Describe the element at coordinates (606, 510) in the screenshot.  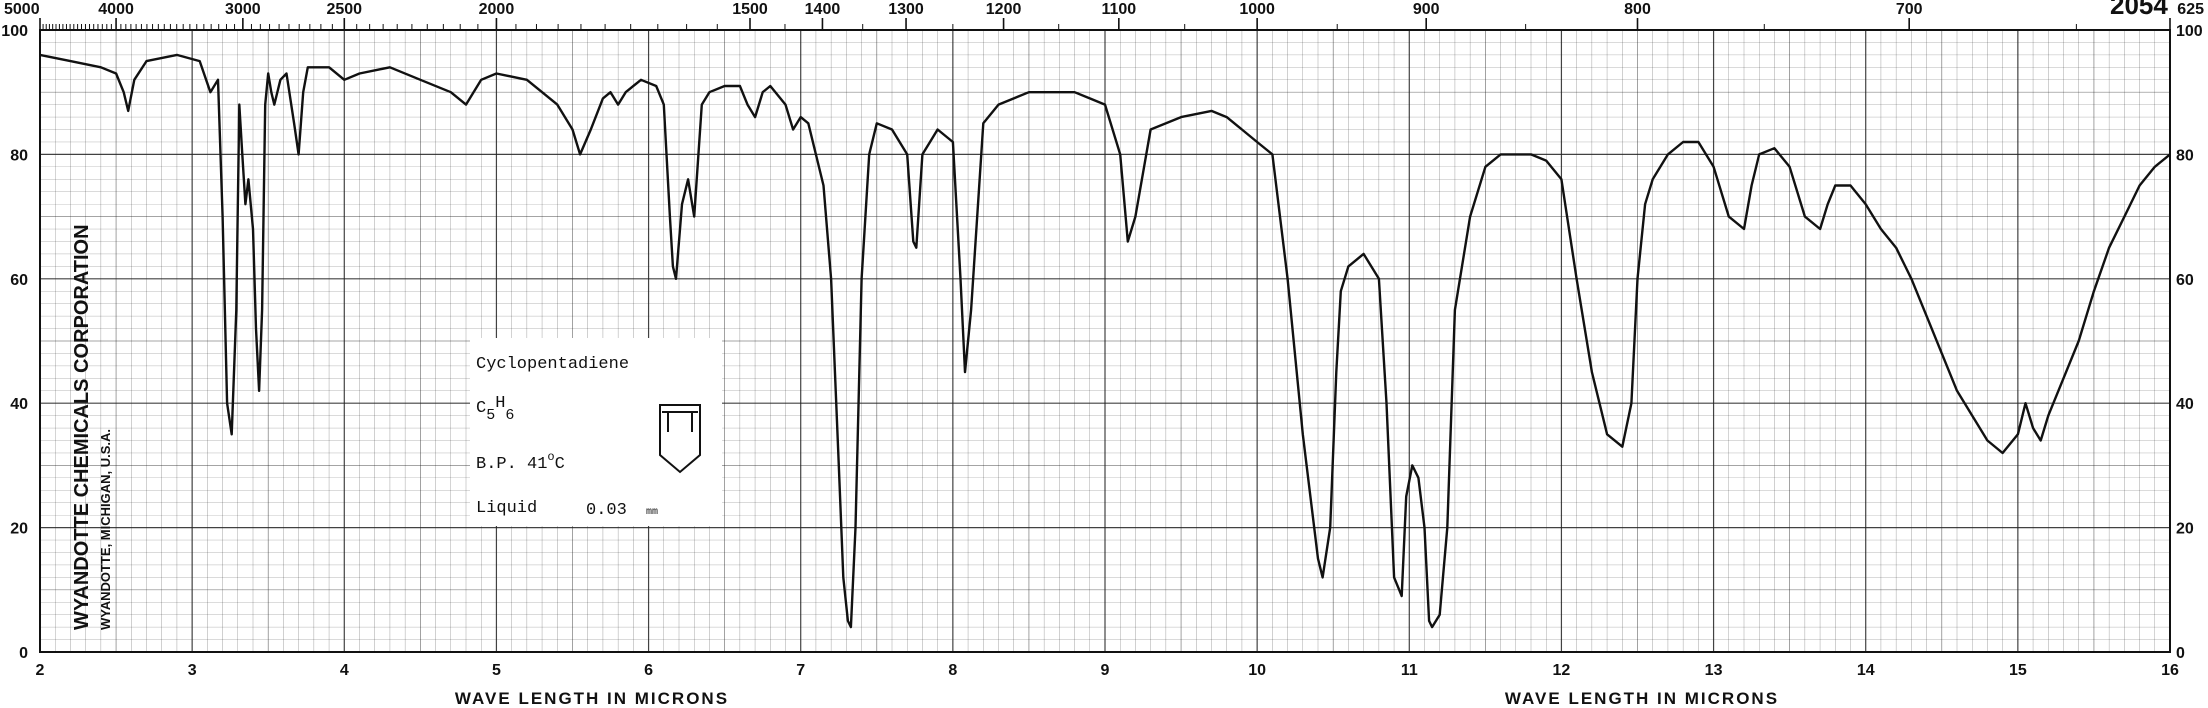
I see `sample-thickness: 0.03` at that location.